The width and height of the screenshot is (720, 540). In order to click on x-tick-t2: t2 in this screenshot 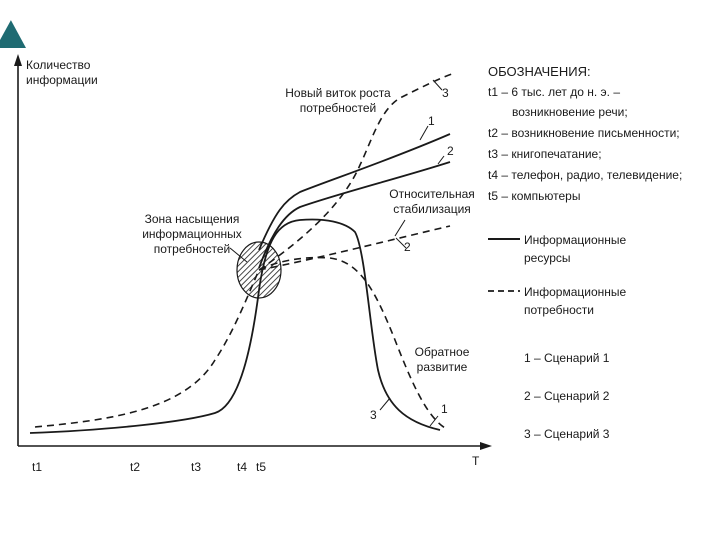, I will do `click(135, 467)`.